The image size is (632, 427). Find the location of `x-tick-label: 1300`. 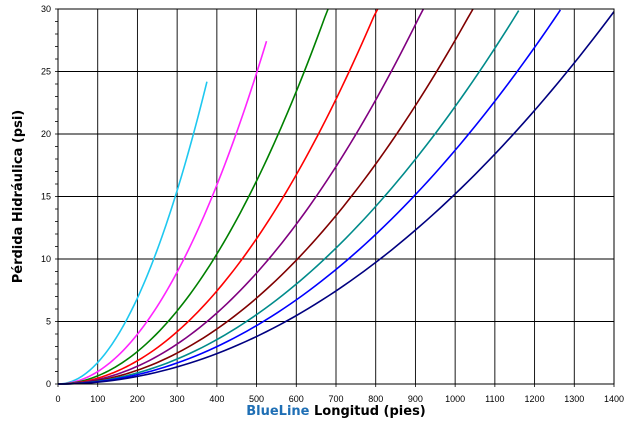

x-tick-label: 1300 is located at coordinates (574, 399).